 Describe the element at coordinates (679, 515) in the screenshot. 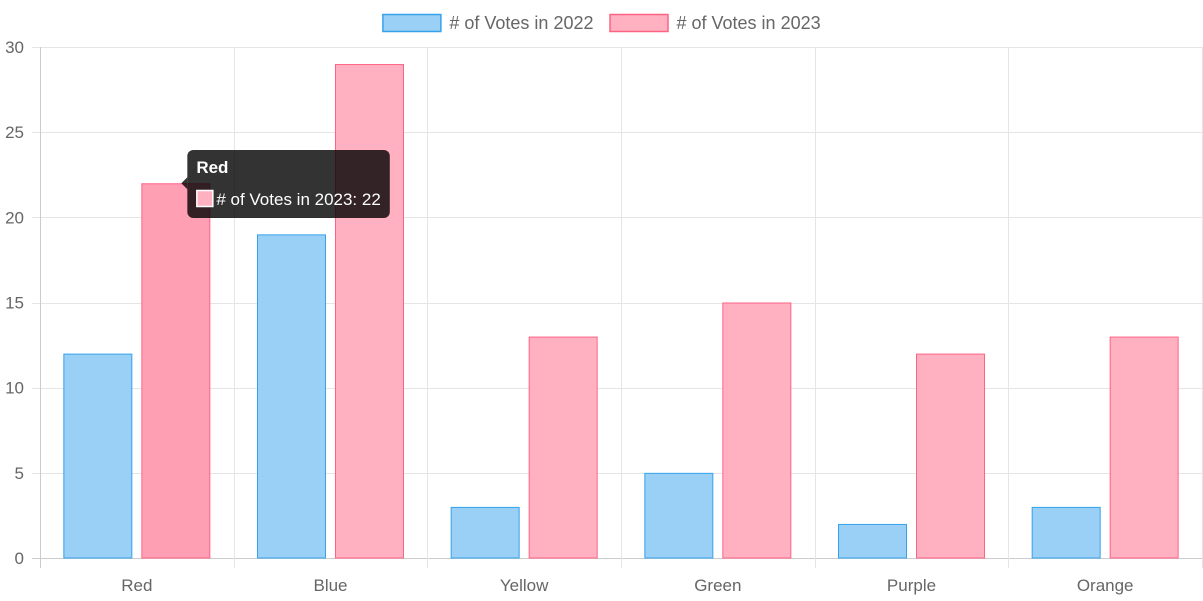

I see `bar-green-2022` at that location.